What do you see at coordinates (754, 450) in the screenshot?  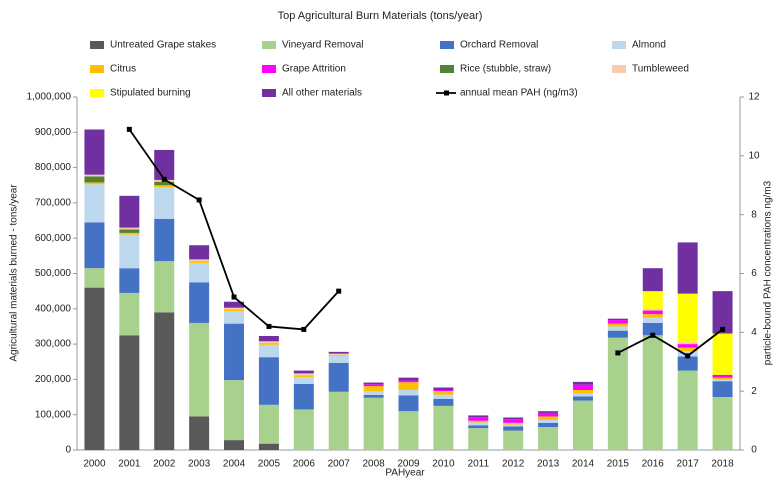 I see `y2-tick-label: 0` at bounding box center [754, 450].